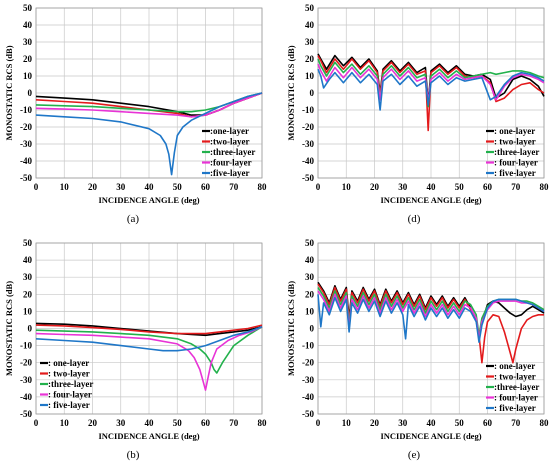  I want to click on legend-entry-five-layer: :five-layer, so click(229, 173).